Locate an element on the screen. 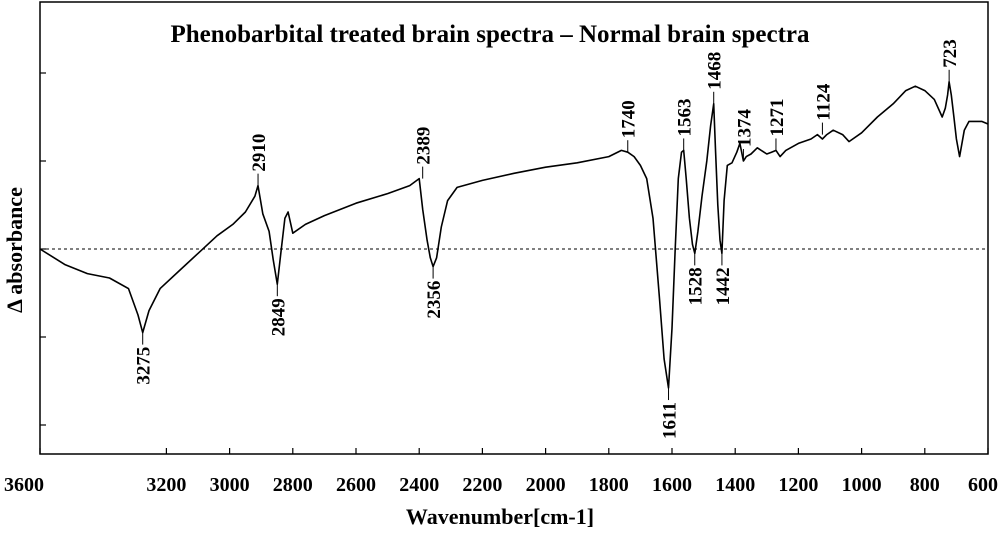 Image resolution: width=1000 pixels, height=534 pixels. x-tick-label: 3600 is located at coordinates (24, 485).